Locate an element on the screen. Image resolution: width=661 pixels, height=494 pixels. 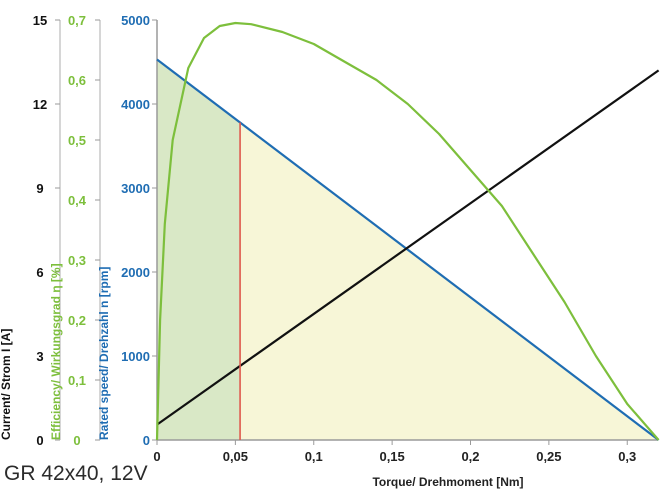
torque-tick-label: 0,2 is located at coordinates (470, 456).